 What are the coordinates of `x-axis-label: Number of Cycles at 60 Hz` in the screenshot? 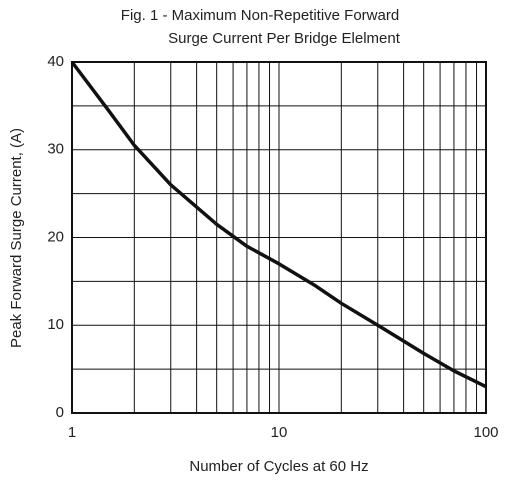 It's located at (278, 466).